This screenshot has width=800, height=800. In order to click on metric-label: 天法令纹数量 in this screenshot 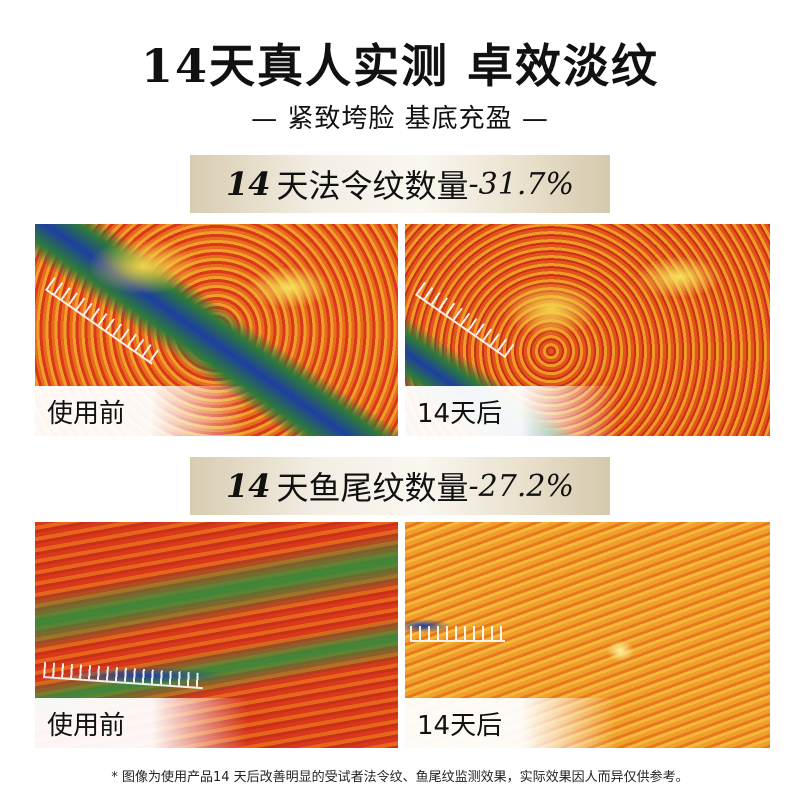, I will do `click(372, 186)`.